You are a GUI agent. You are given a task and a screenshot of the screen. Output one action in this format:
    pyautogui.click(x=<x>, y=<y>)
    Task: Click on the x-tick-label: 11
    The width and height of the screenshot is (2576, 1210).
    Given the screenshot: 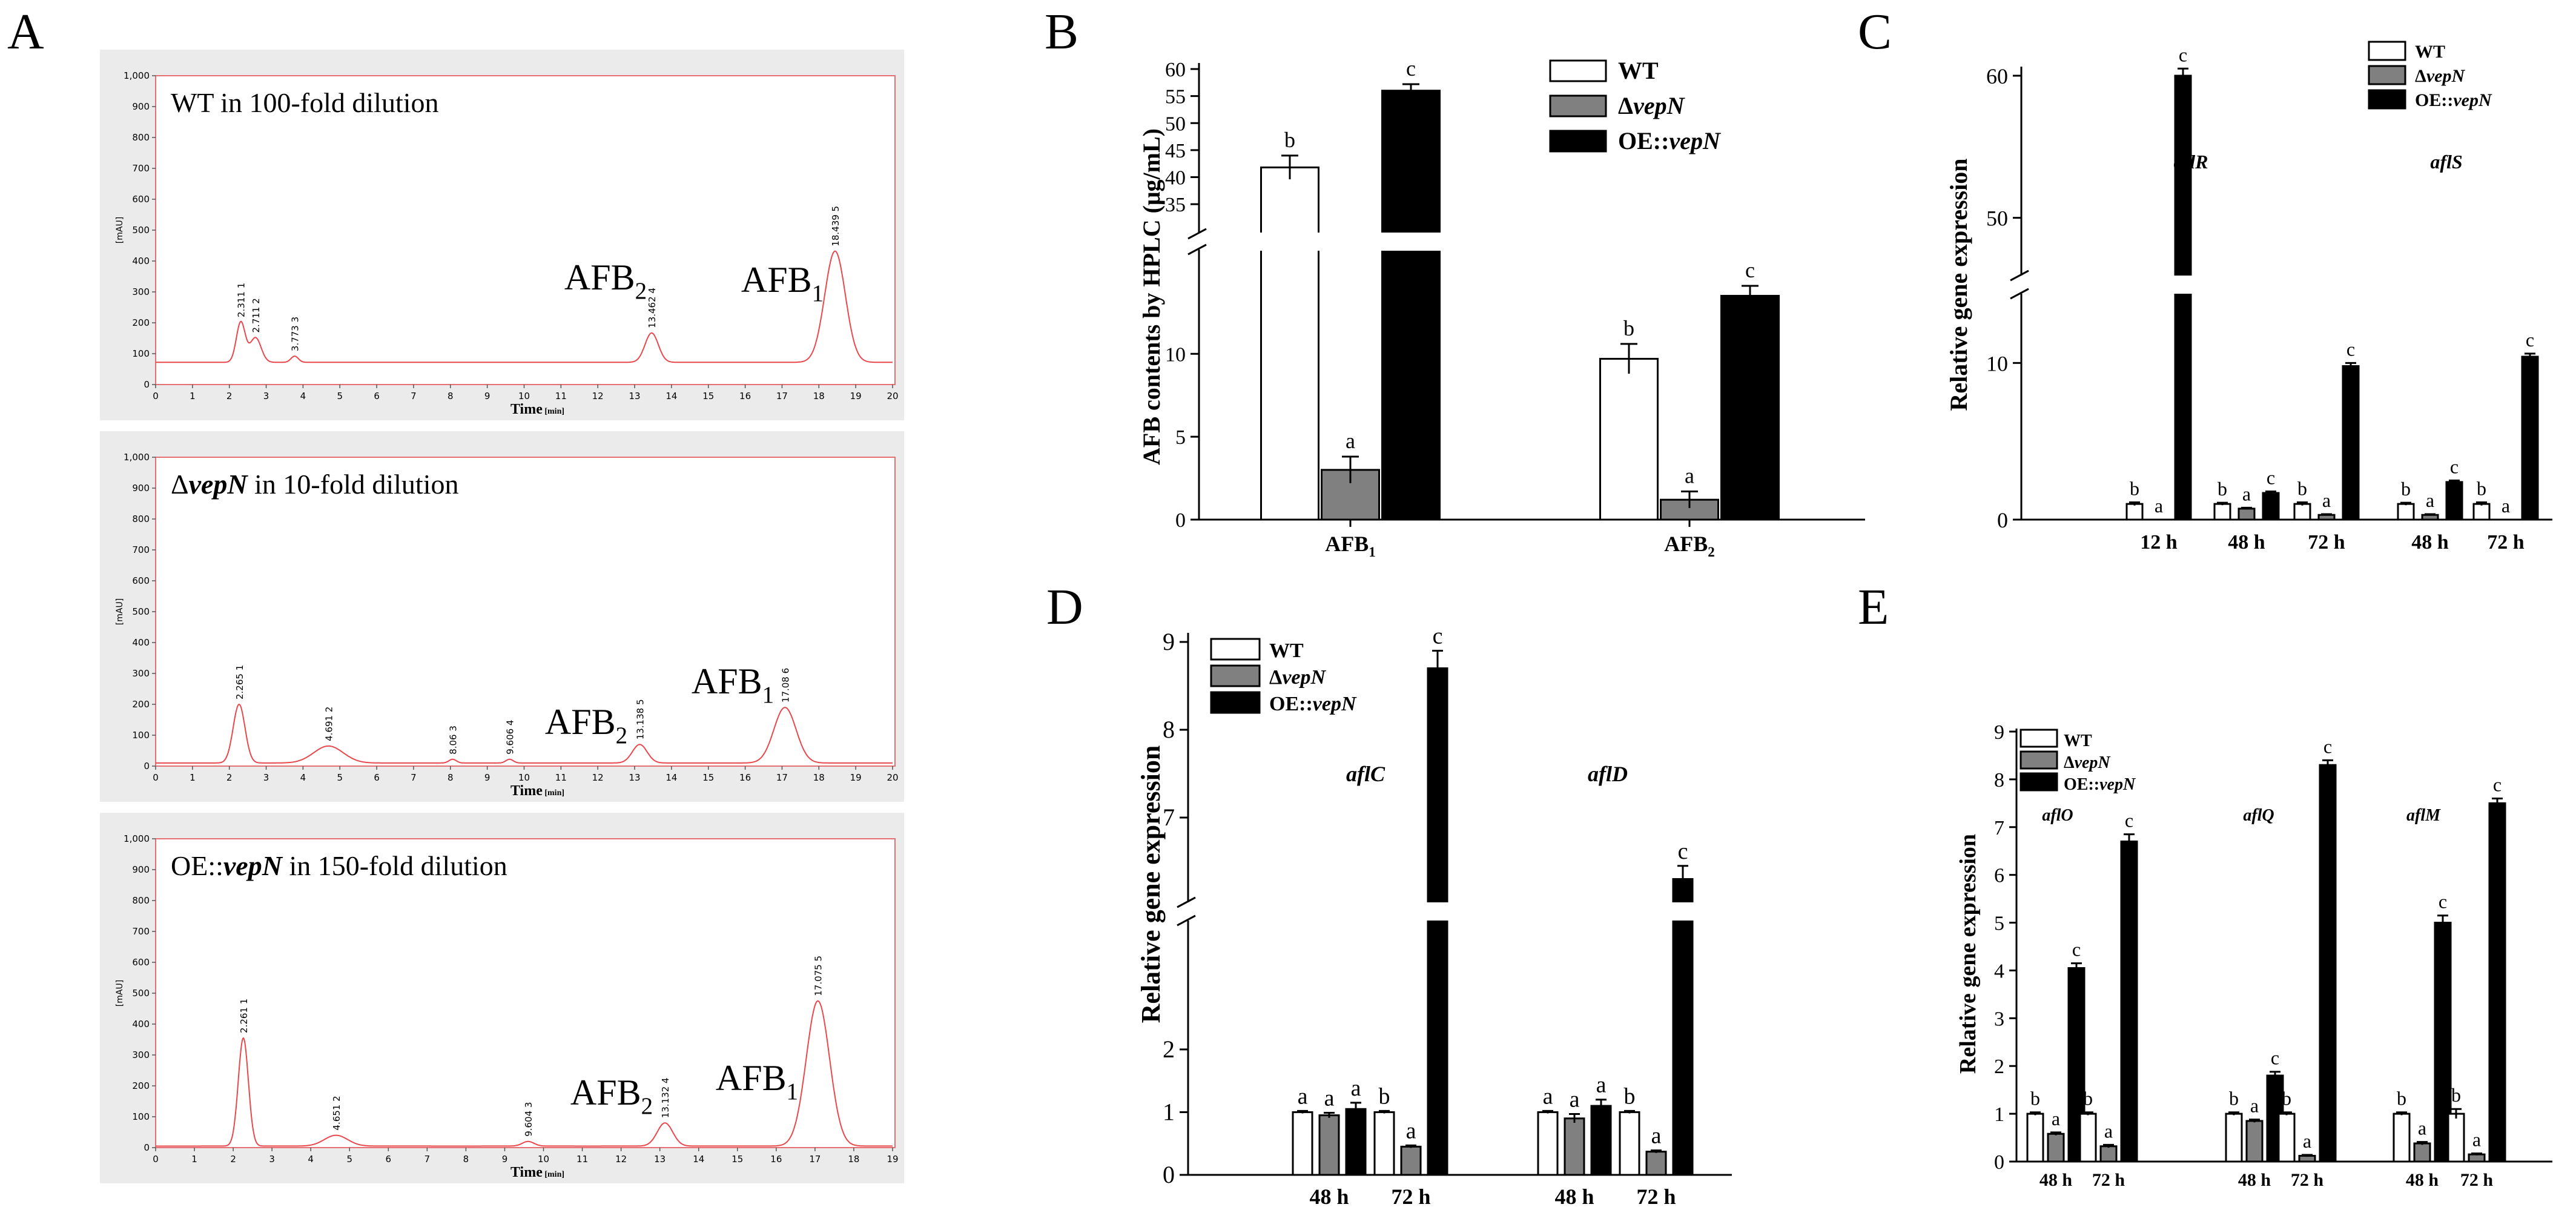 What is the action you would take?
    pyautogui.click(x=582, y=1159)
    